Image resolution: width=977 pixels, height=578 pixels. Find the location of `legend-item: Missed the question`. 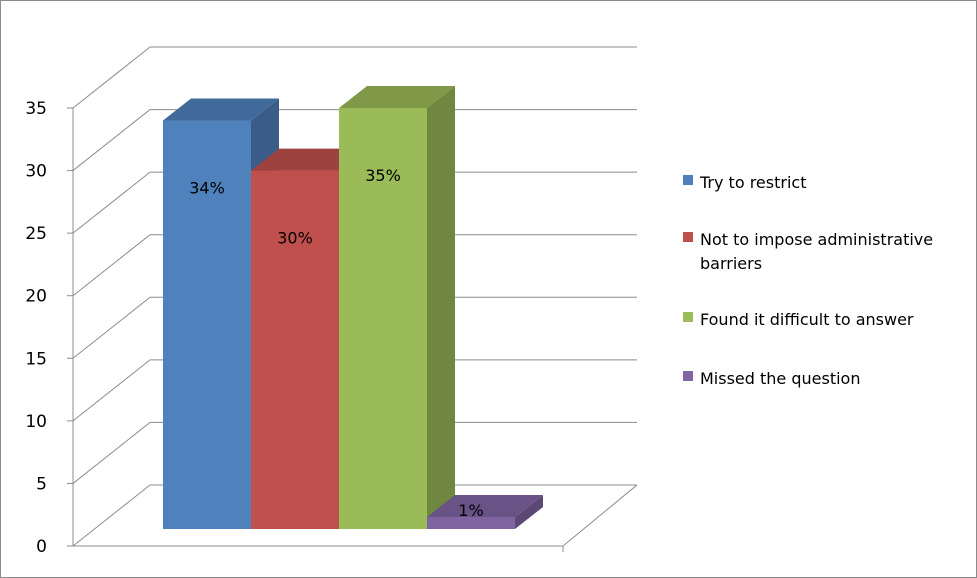

legend-item: Missed the question is located at coordinates (771, 378).